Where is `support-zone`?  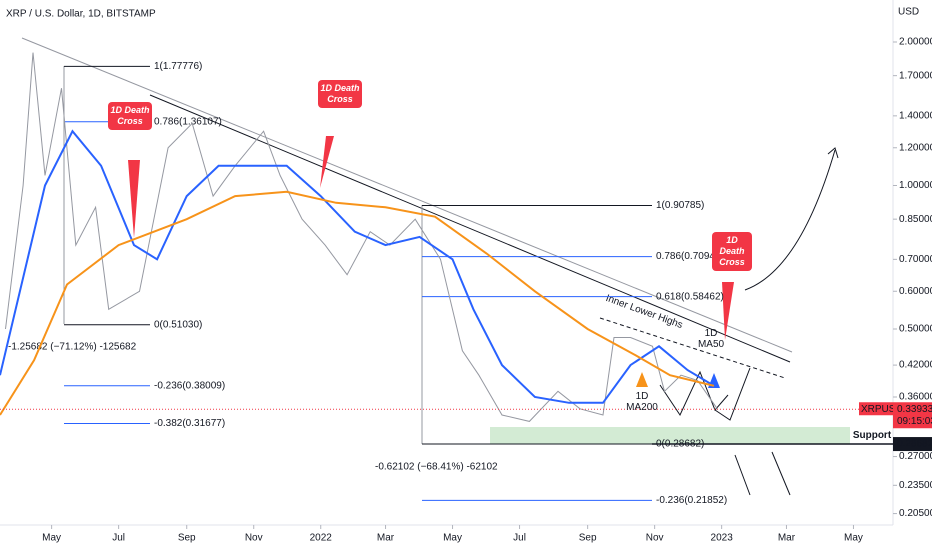 support-zone is located at coordinates (670, 435).